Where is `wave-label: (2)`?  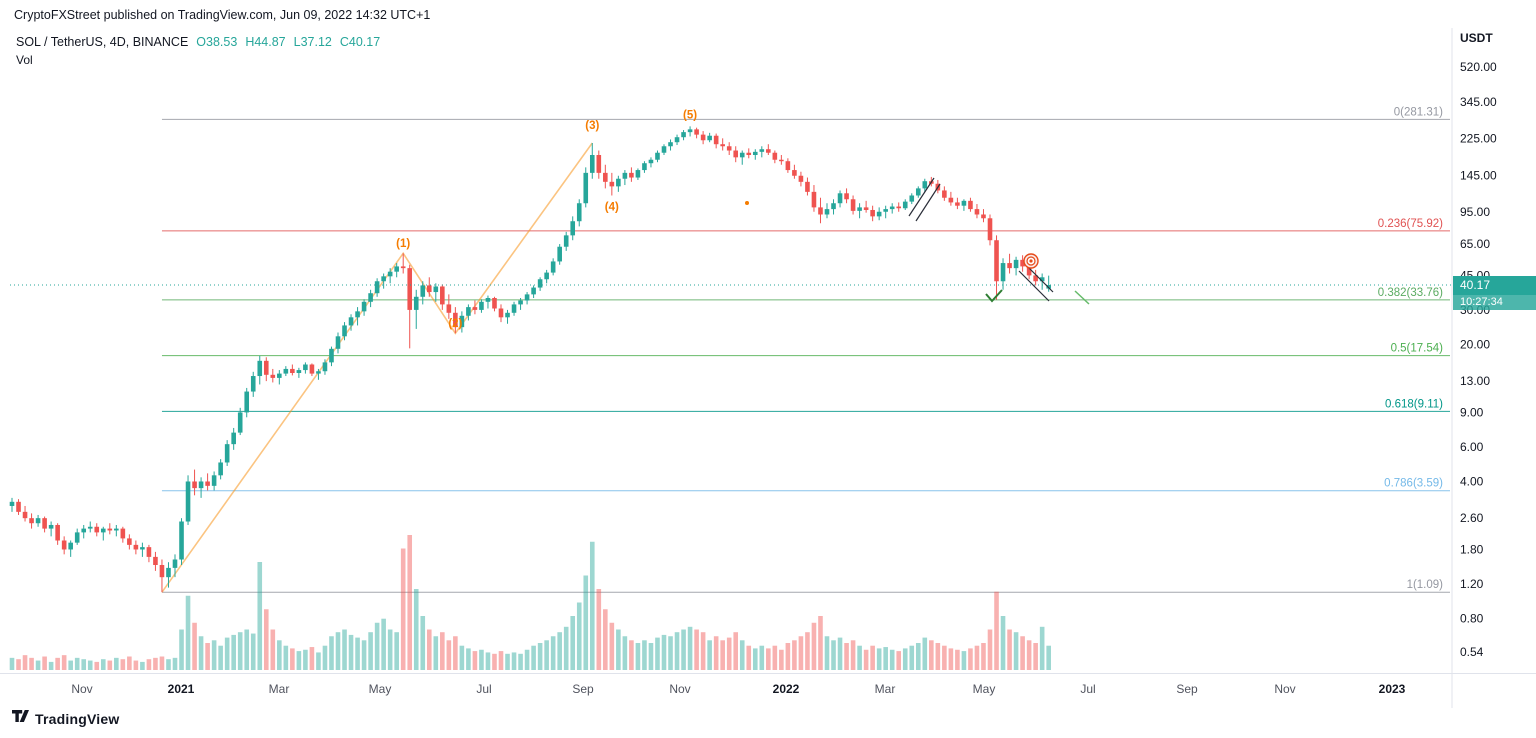
wave-label: (2) is located at coordinates (455, 324).